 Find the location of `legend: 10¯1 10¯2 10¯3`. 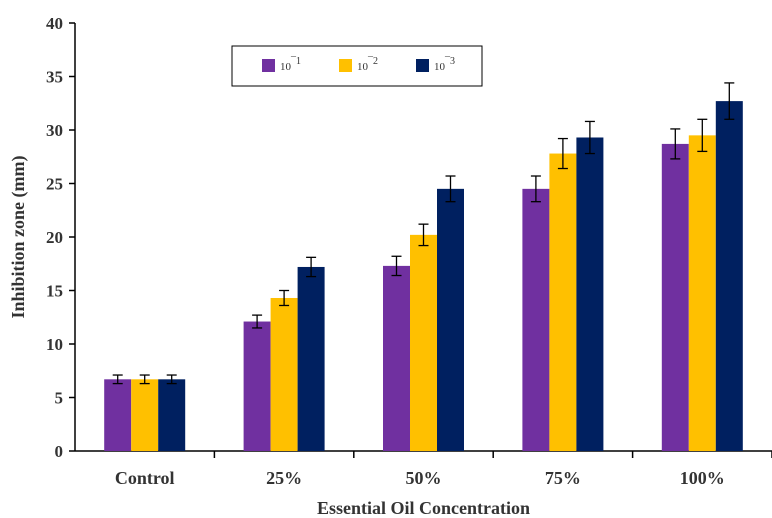

legend: 10¯1 10¯2 10¯3 is located at coordinates (357, 66).